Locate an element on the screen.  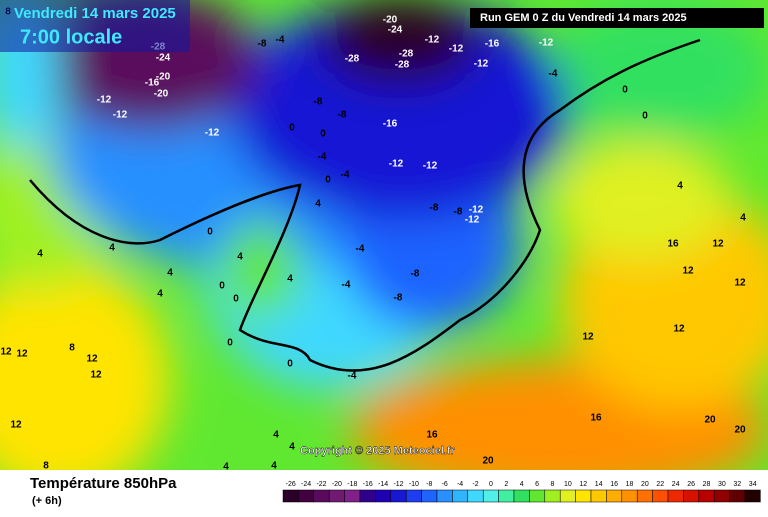
colorbar-tick-label: 8 is located at coordinates (553, 484).